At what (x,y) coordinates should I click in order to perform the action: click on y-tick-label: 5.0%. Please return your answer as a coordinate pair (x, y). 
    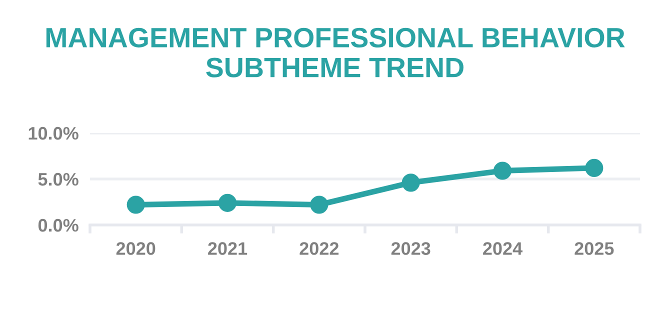
    Looking at the image, I should click on (58, 179).